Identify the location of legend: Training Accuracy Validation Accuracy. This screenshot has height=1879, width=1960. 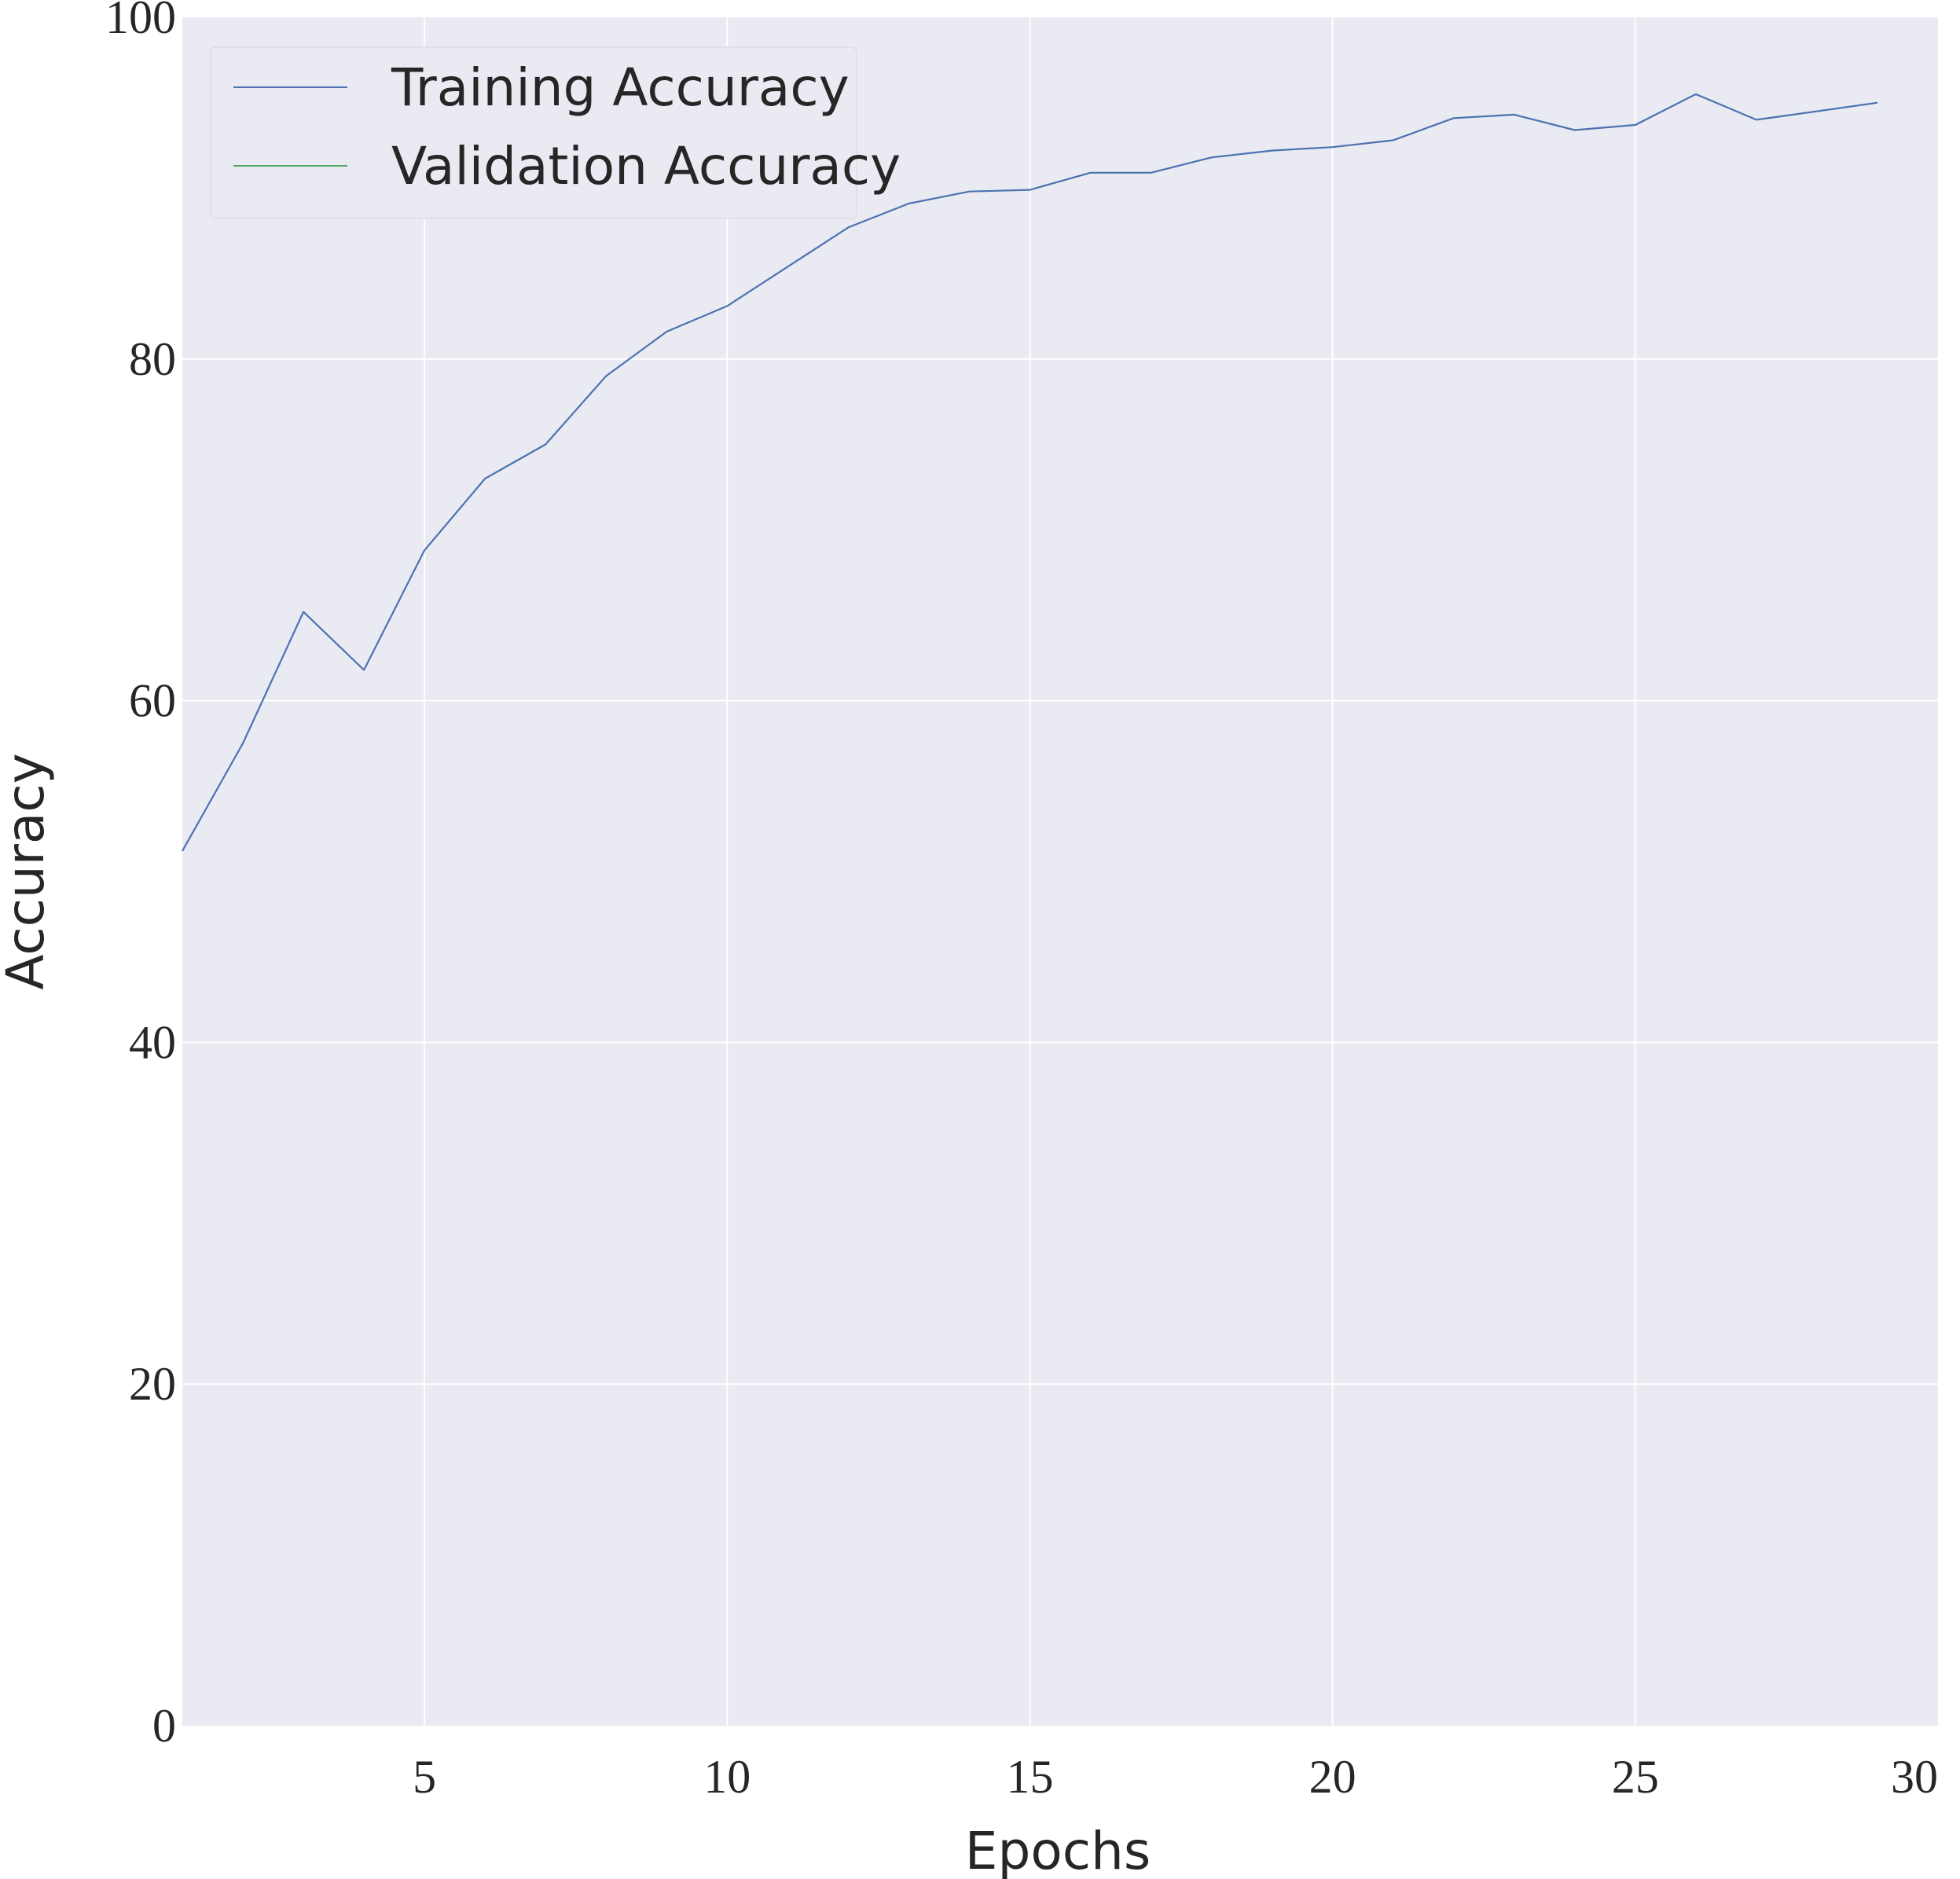
(556, 132).